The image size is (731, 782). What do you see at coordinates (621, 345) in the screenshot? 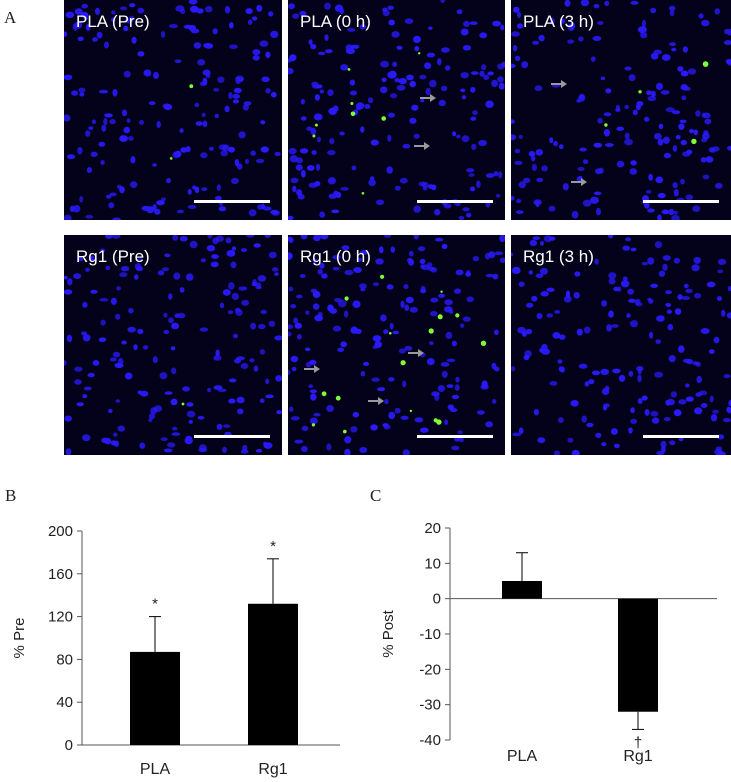
I see `micrograph-rg1-3h: Rg1 (3 h)` at bounding box center [621, 345].